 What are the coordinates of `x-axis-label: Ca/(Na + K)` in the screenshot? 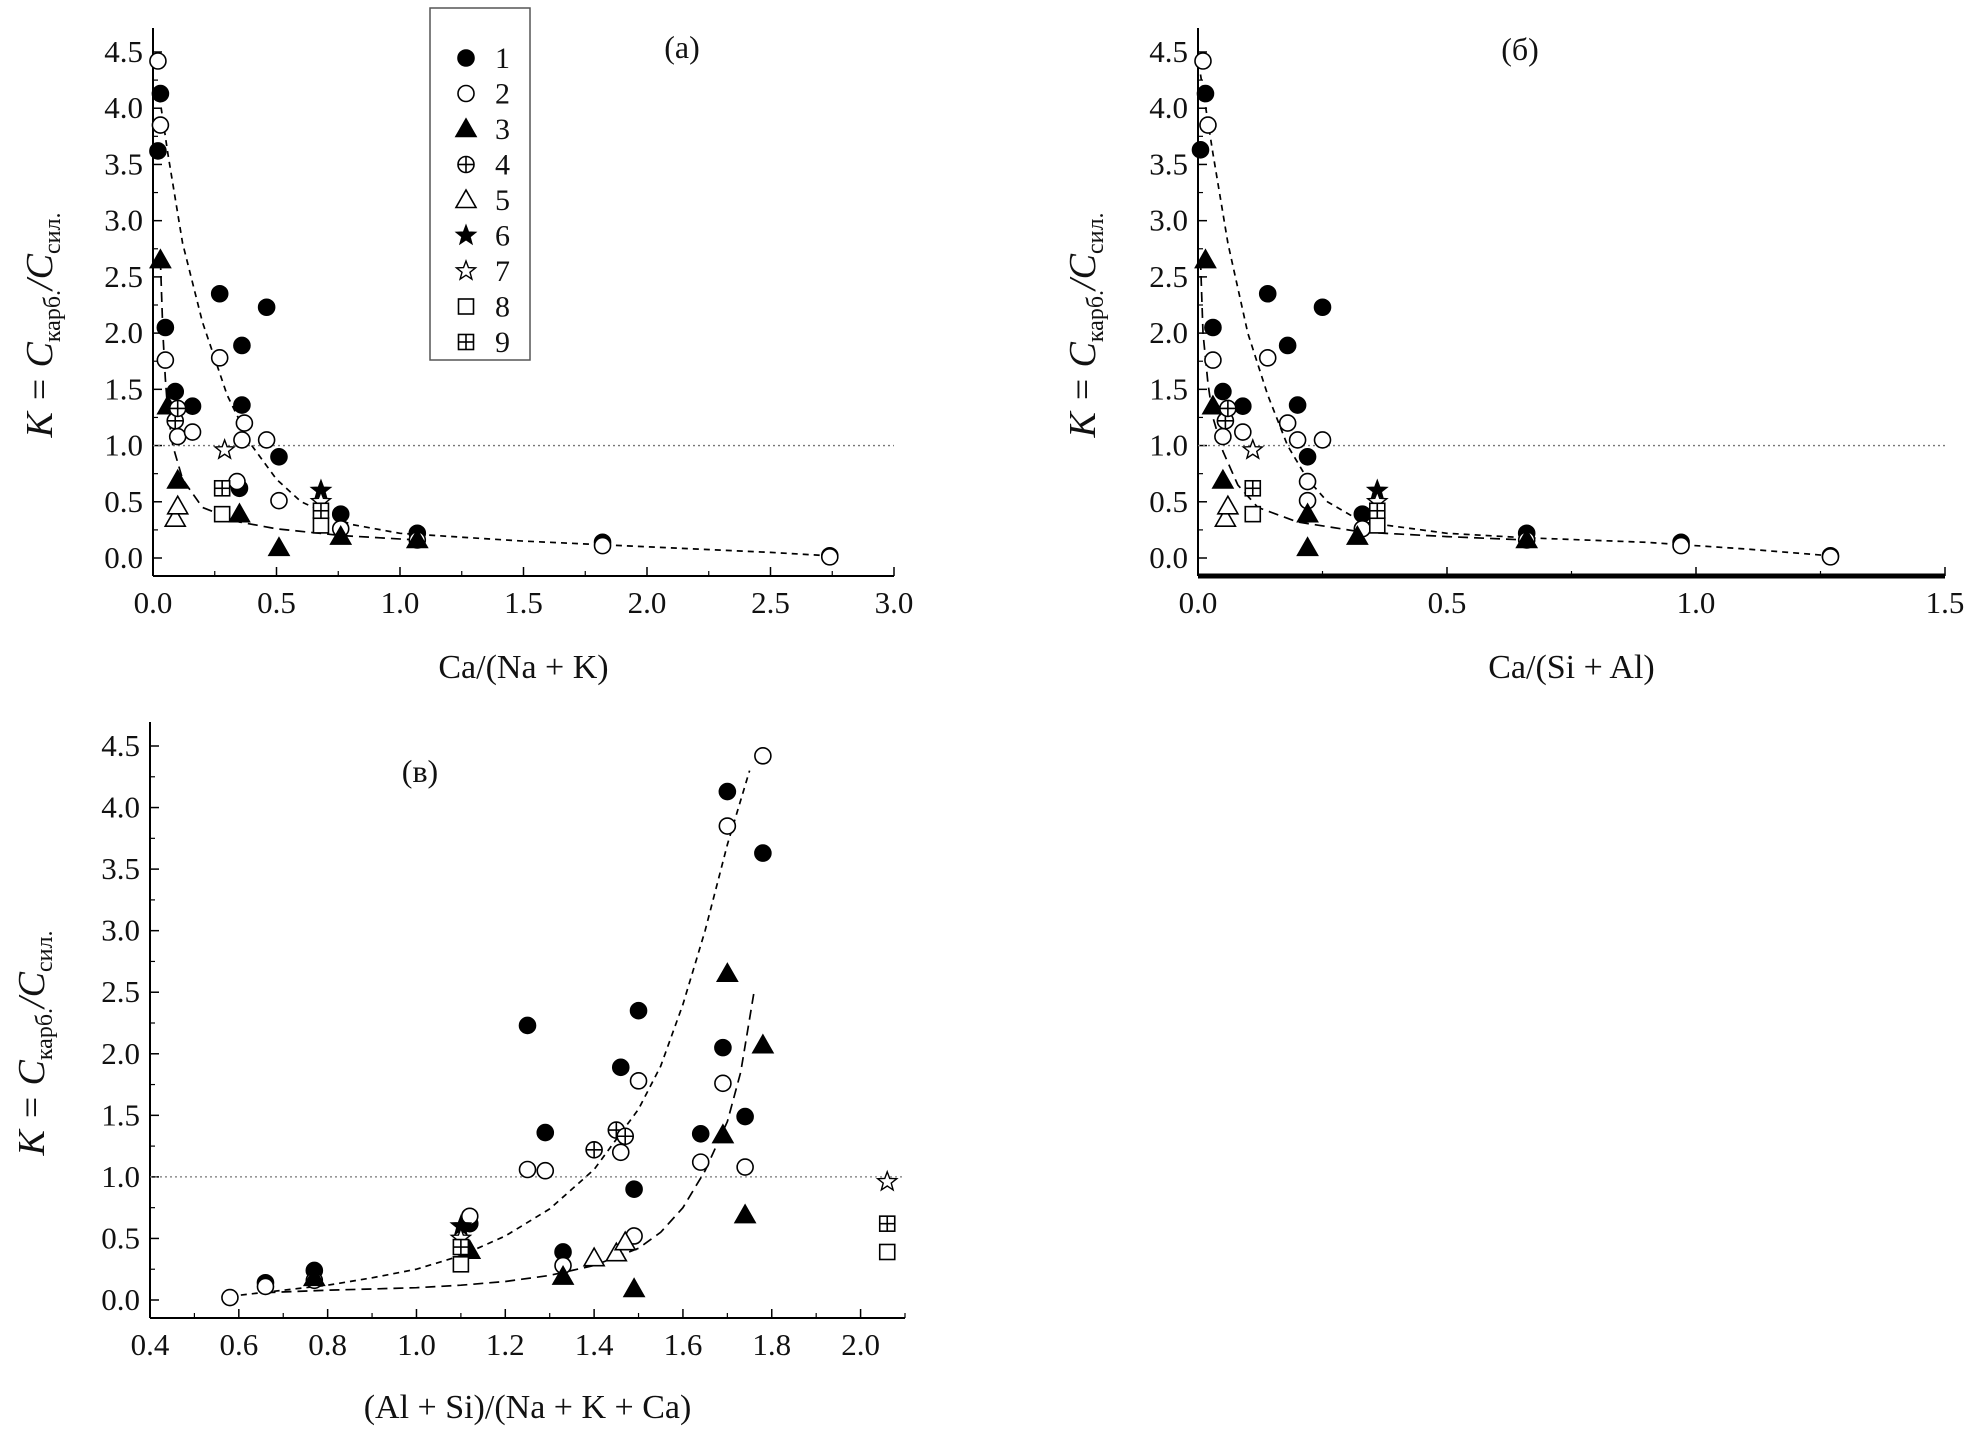 It's located at (523, 667).